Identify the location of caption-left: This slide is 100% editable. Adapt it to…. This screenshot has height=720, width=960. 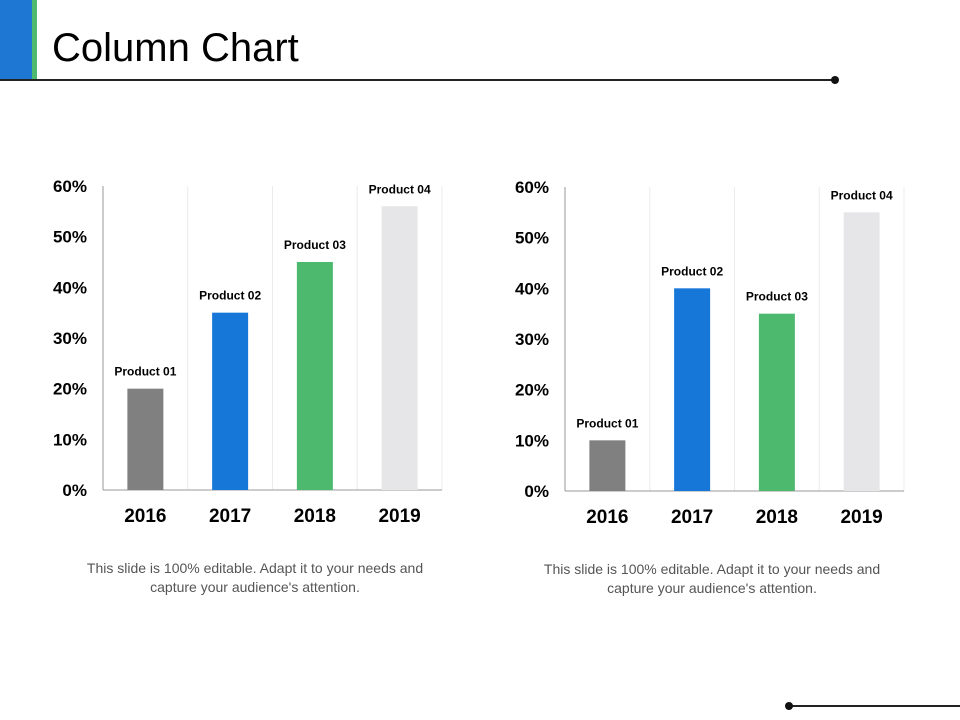
(255, 577).